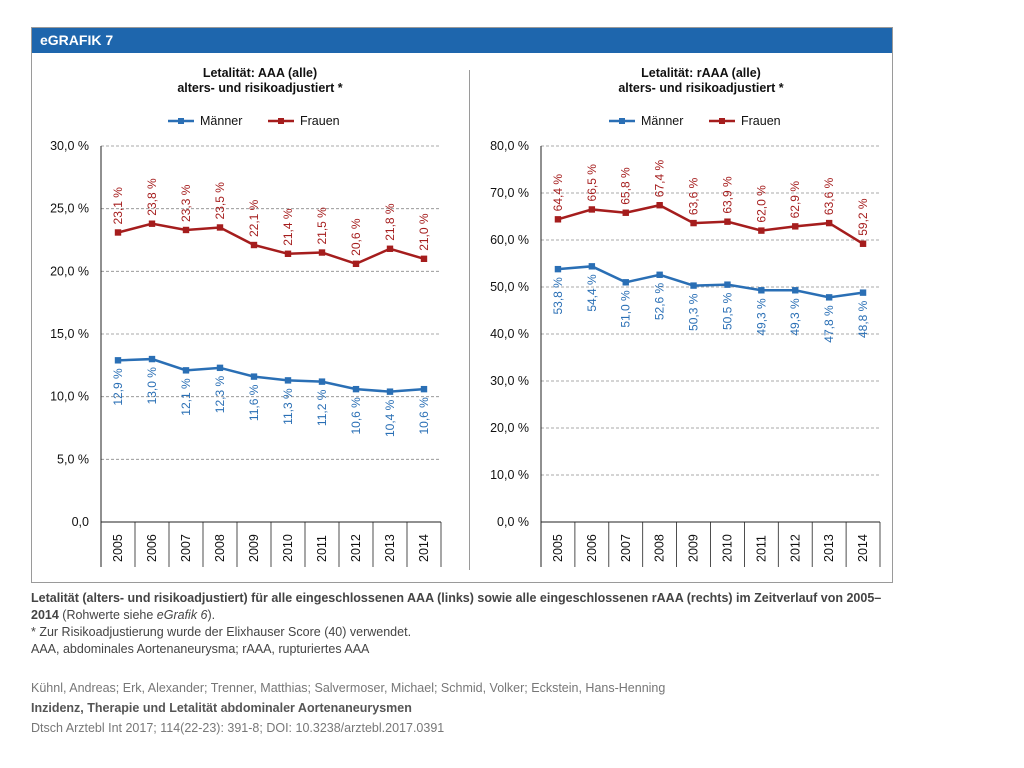  Describe the element at coordinates (424, 389) in the screenshot. I see `aaa-point-men-2014` at that location.